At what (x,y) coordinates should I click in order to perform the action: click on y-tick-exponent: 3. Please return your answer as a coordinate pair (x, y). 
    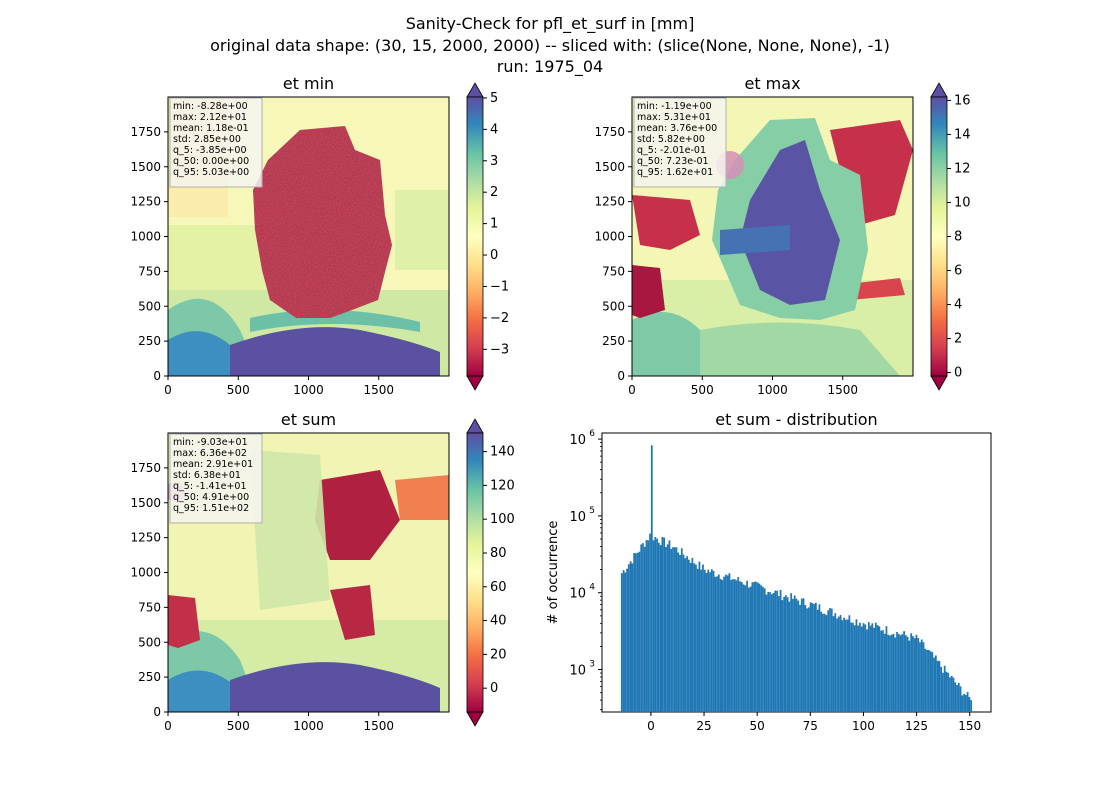
    Looking at the image, I should click on (592, 665).